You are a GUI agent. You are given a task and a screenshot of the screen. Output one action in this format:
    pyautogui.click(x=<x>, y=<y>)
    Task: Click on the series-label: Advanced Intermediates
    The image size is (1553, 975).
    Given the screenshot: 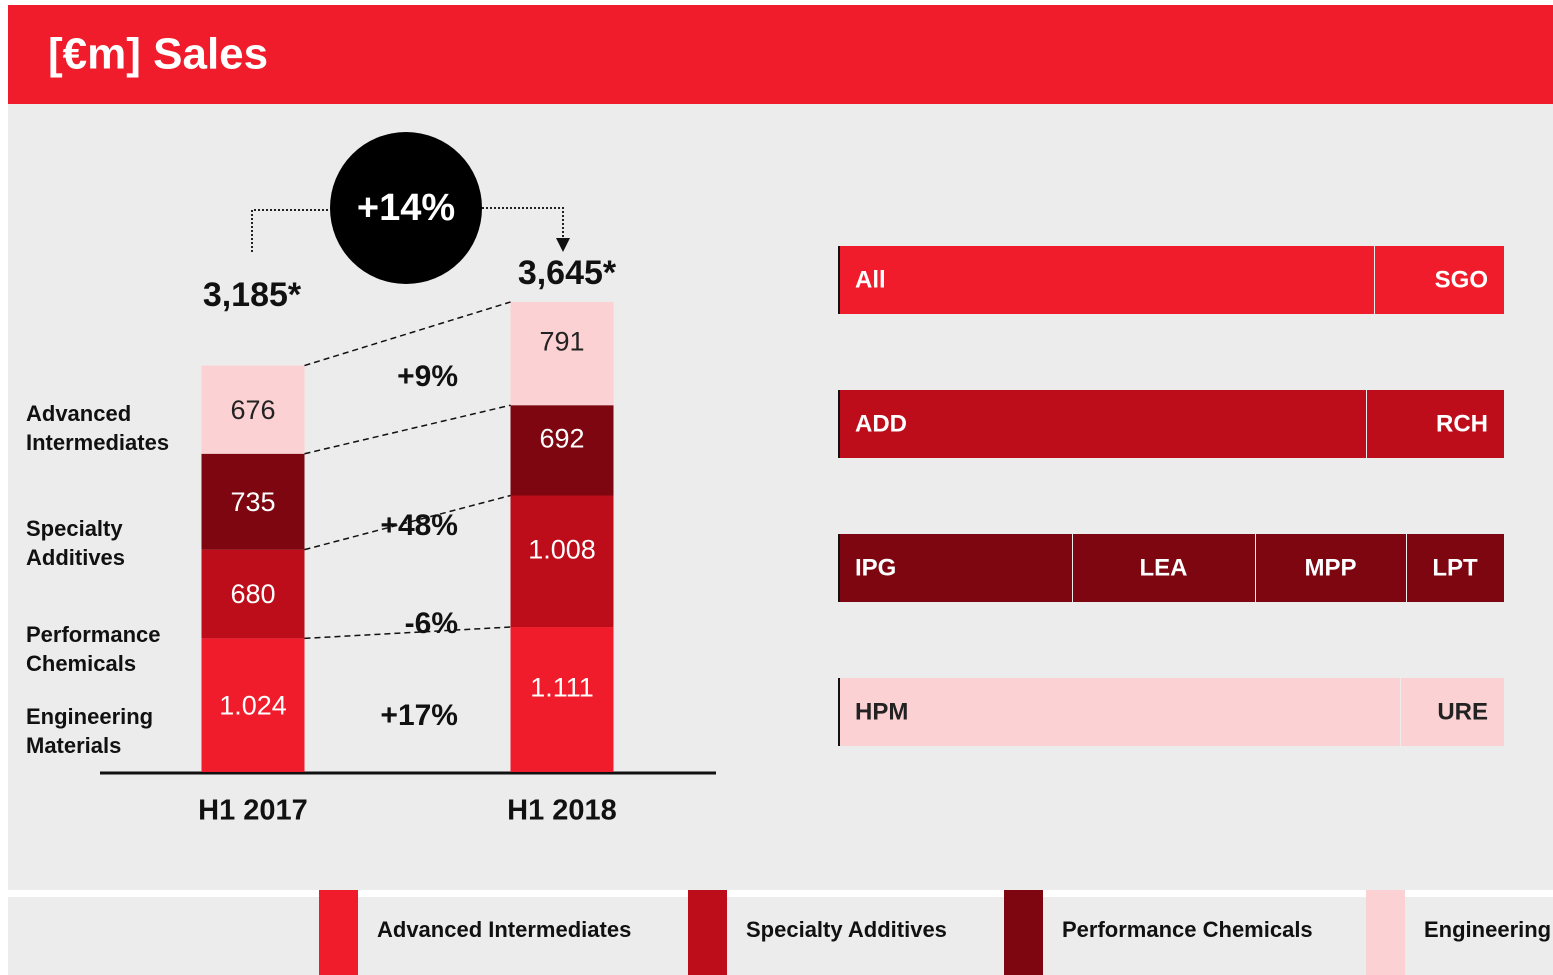 What is the action you would take?
    pyautogui.click(x=98, y=428)
    